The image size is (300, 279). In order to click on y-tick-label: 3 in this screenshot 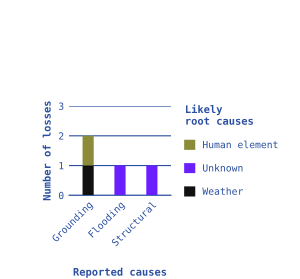, I will do `click(61, 106)`.